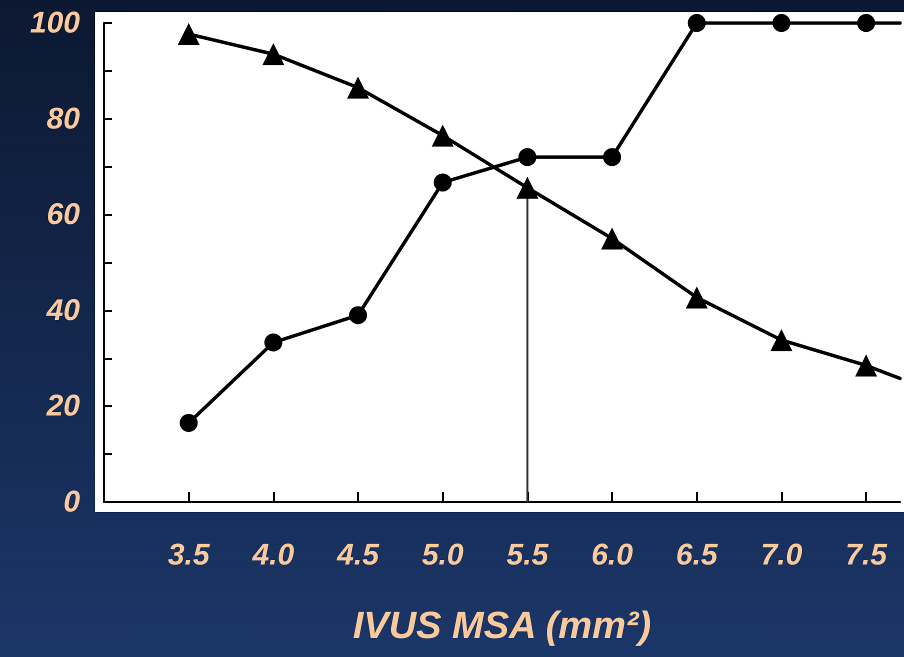 The image size is (904, 657). Describe the element at coordinates (63, 310) in the screenshot. I see `y-tick-label: 40` at that location.